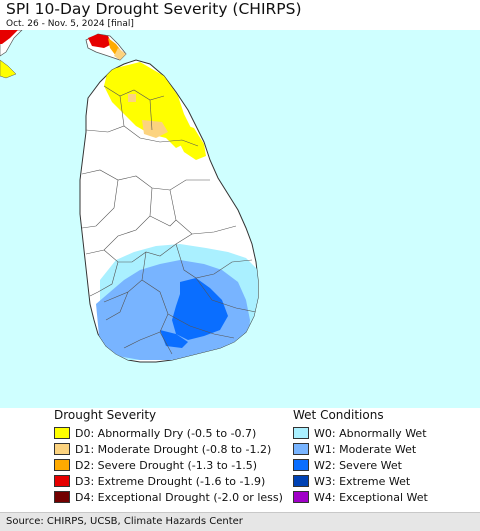 The height and width of the screenshot is (531, 480). Describe the element at coordinates (148, 105) in the screenshot. I see `north-dry-zone` at that location.